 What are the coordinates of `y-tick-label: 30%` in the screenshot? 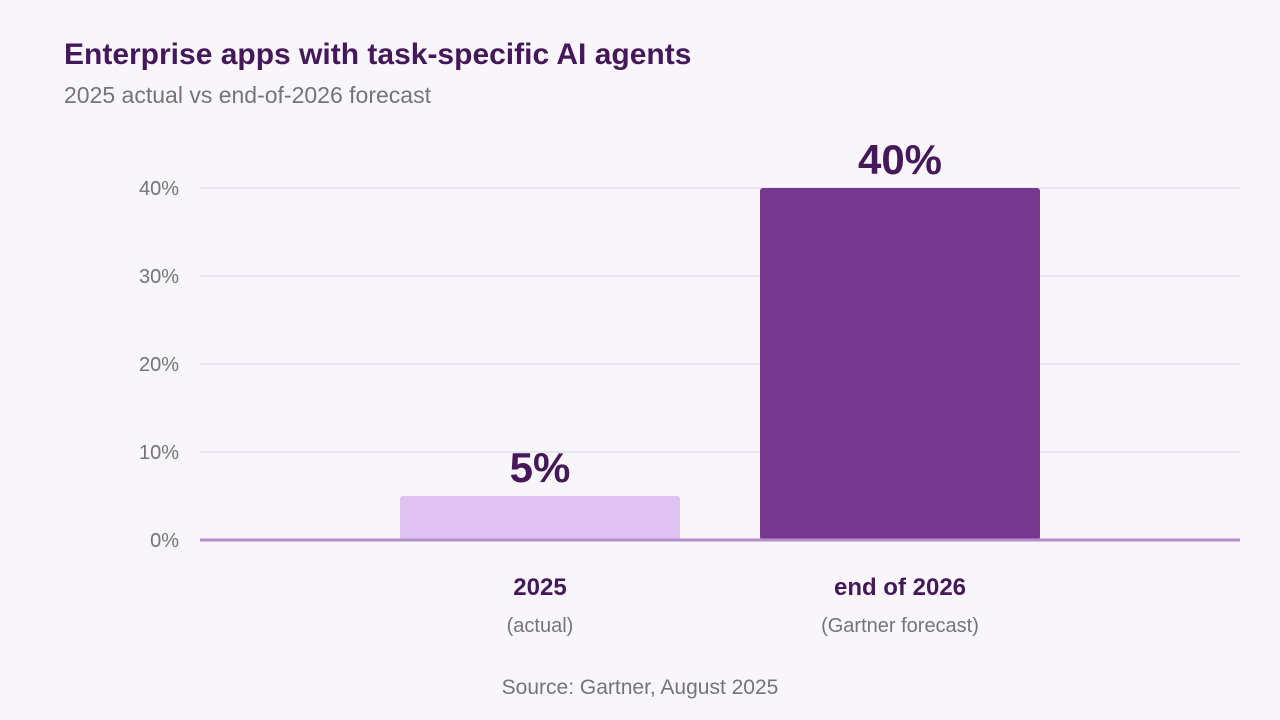 It's located at (159, 277).